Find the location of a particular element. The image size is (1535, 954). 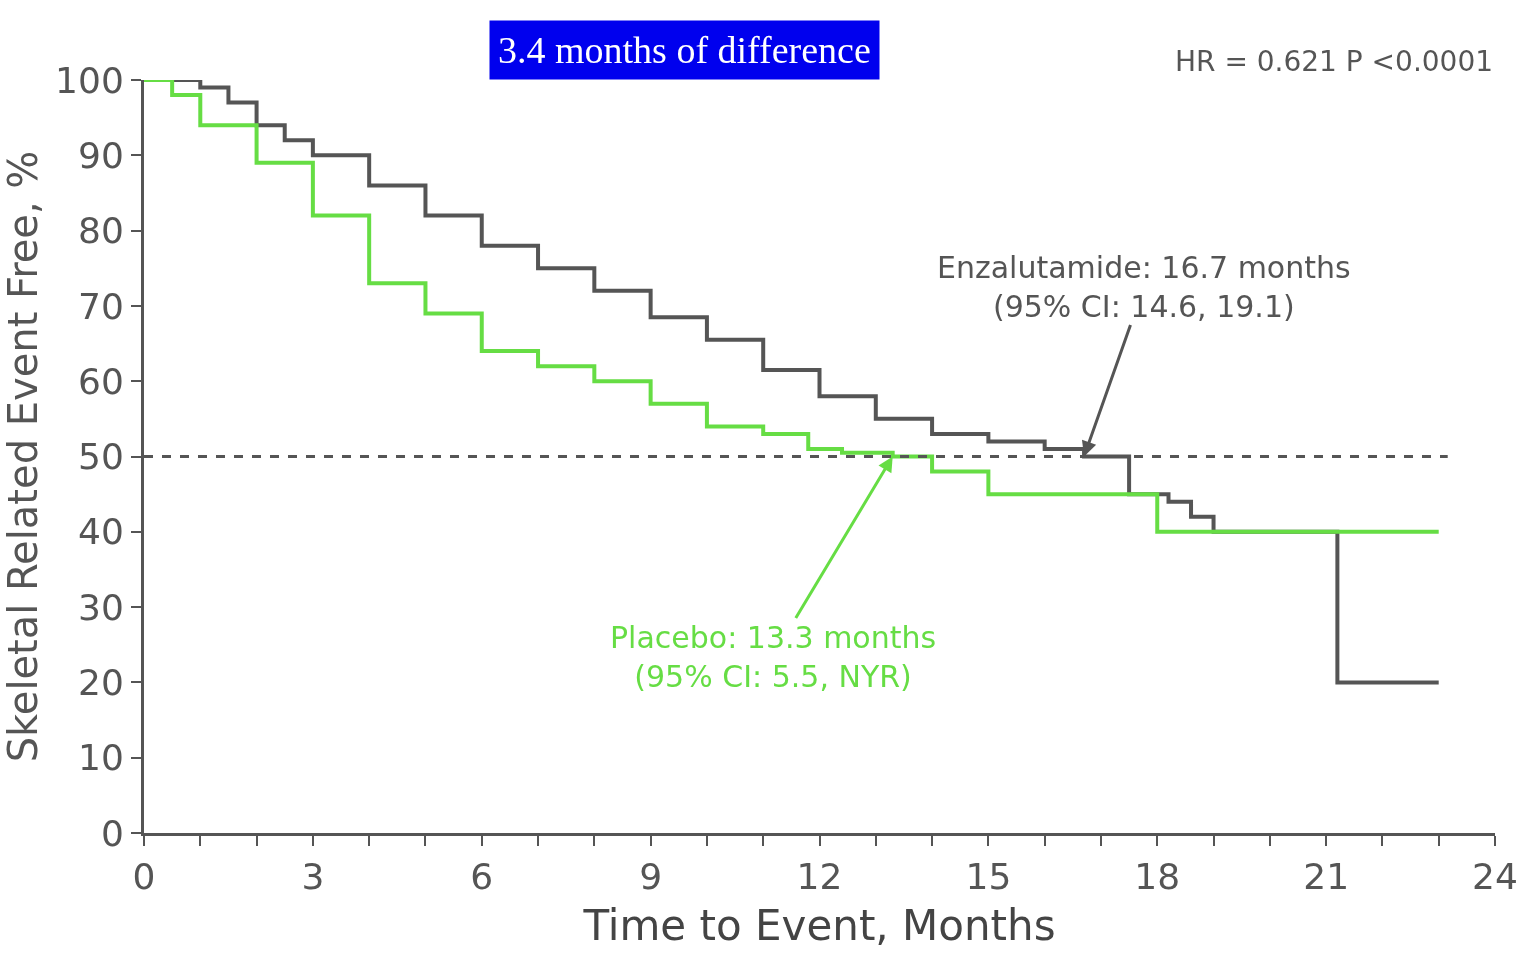

y-tick-label: 90 is located at coordinates (100, 155).